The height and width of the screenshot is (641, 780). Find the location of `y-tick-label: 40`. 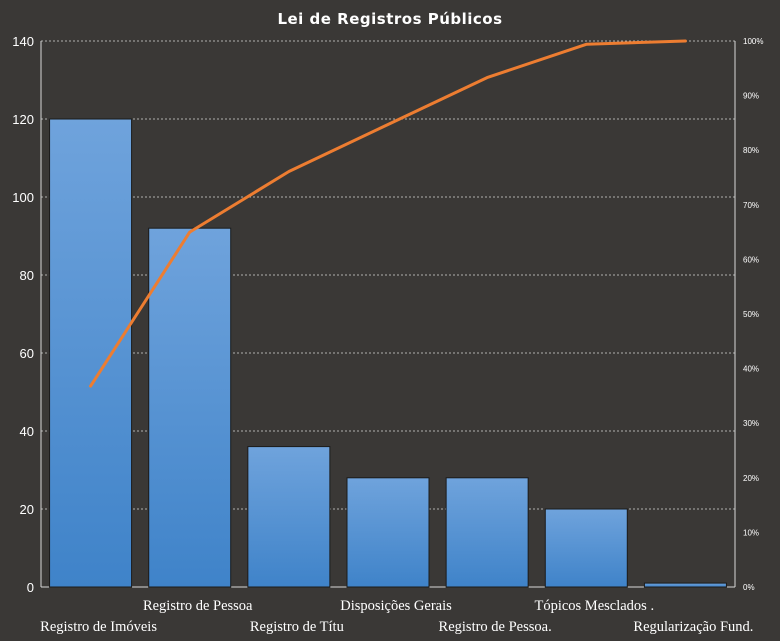

y-tick-label: 40 is located at coordinates (27, 431).